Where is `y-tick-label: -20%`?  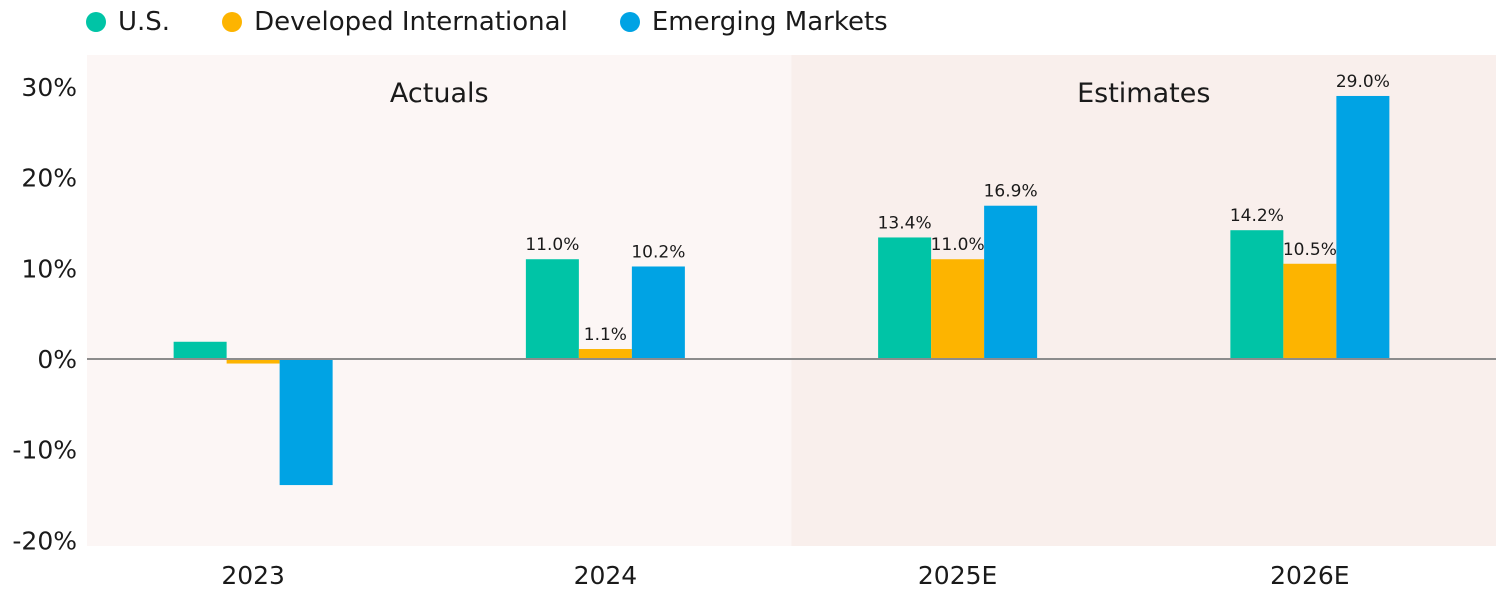 y-tick-label: -20% is located at coordinates (44, 540).